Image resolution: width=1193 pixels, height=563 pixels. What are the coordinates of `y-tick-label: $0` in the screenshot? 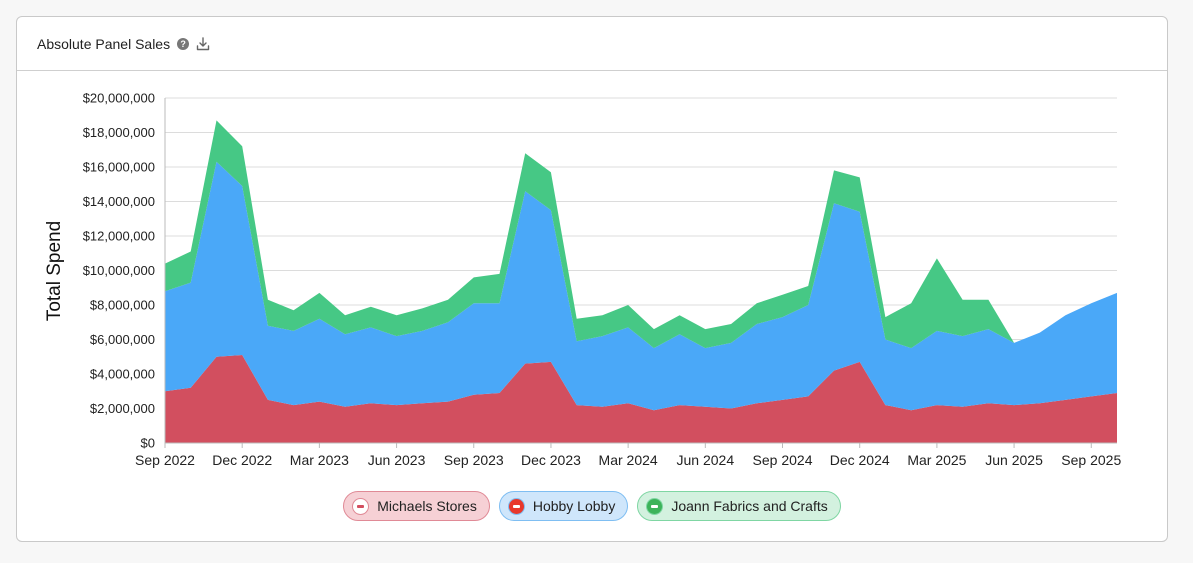 It's located at (148, 443).